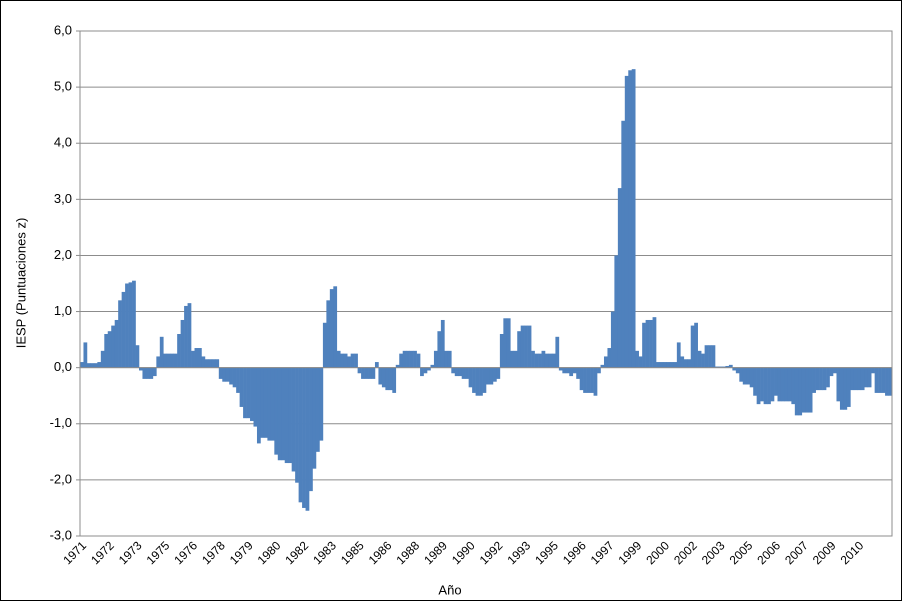  What do you see at coordinates (63, 29) in the screenshot?
I see `y-tick-label: 6,0` at bounding box center [63, 29].